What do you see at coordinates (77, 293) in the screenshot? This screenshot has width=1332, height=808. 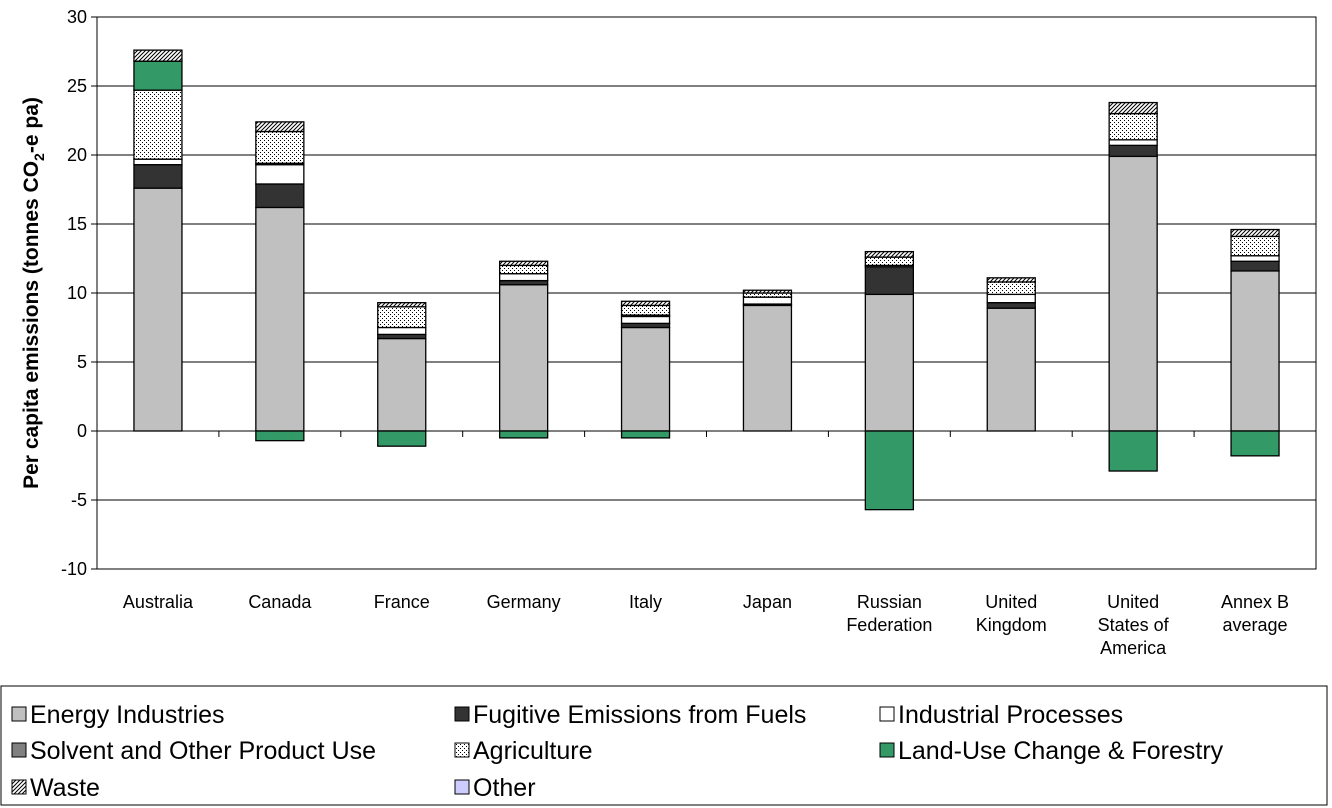 I see `y-tick-label: 10` at bounding box center [77, 293].